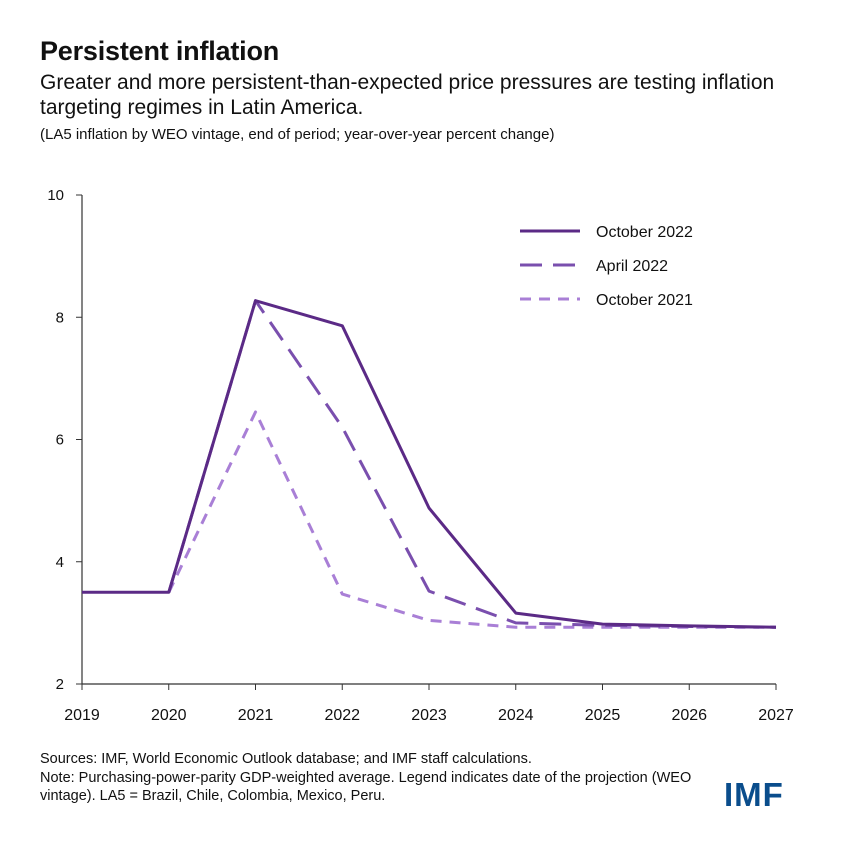 The height and width of the screenshot is (841, 841). I want to click on chart-title: Persistent inflation, so click(160, 51).